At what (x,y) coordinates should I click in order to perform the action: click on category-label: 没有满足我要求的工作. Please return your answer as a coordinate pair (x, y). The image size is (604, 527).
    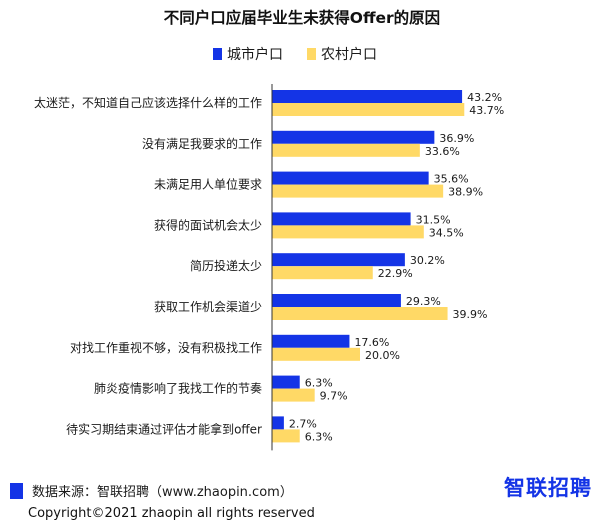
    Looking at the image, I should click on (202, 143).